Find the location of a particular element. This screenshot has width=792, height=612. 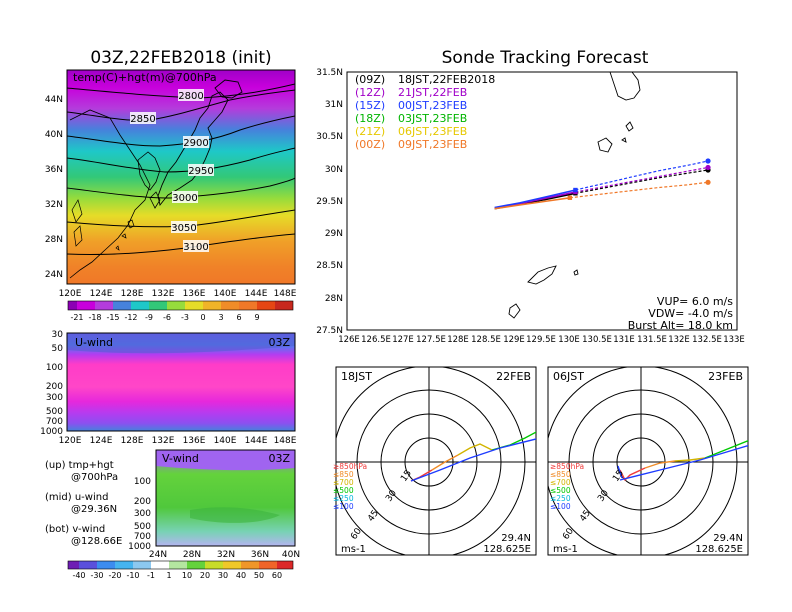

legend-row-18z: (18Z) 03JST,23FEB is located at coordinates (411, 118).